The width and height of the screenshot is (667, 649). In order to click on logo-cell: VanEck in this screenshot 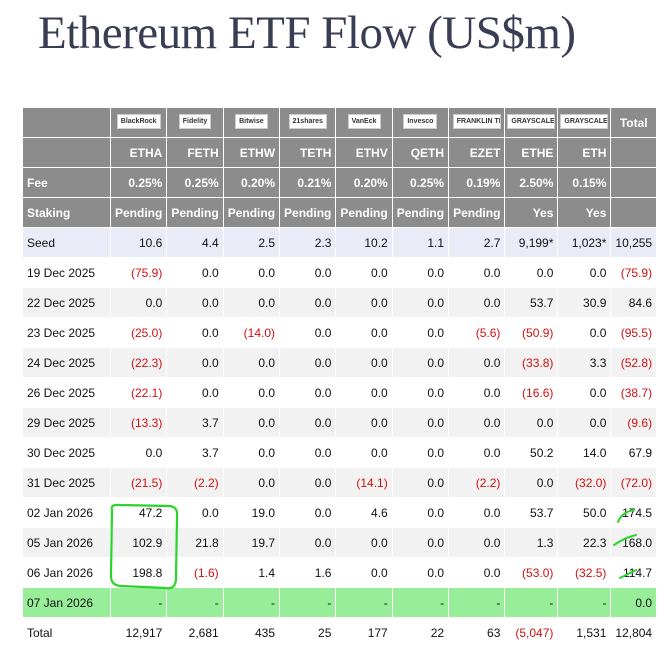, I will do `click(364, 122)`.